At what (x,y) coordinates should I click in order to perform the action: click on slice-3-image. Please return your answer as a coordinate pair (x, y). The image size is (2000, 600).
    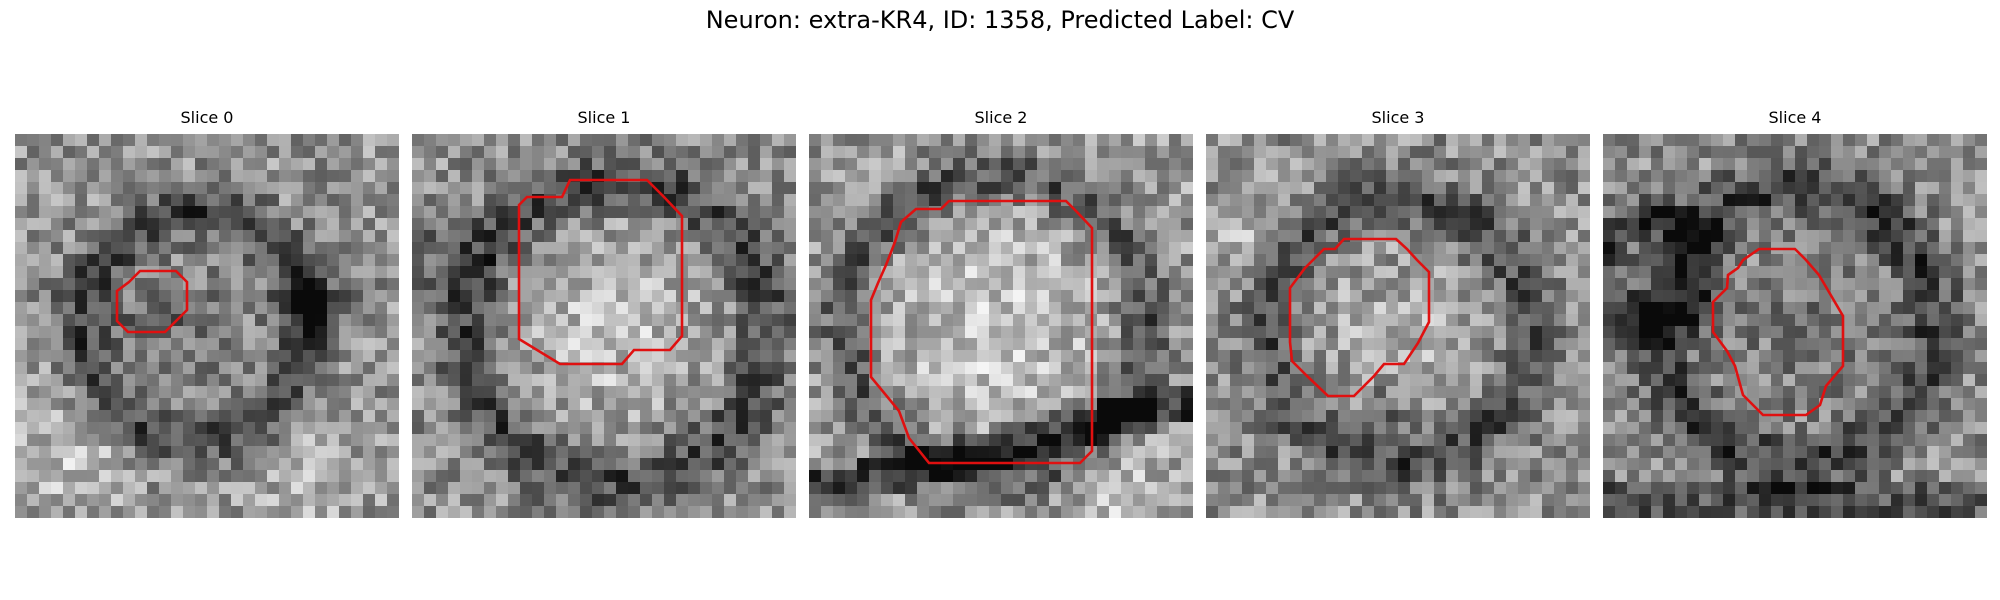
    Looking at the image, I should click on (1398, 326).